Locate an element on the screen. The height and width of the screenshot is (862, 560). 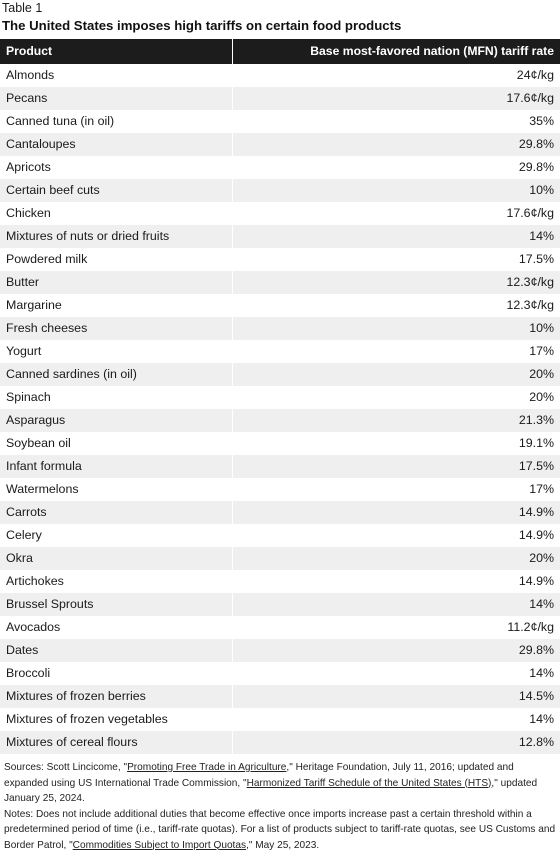
product-cell: Apricots is located at coordinates (116, 167).